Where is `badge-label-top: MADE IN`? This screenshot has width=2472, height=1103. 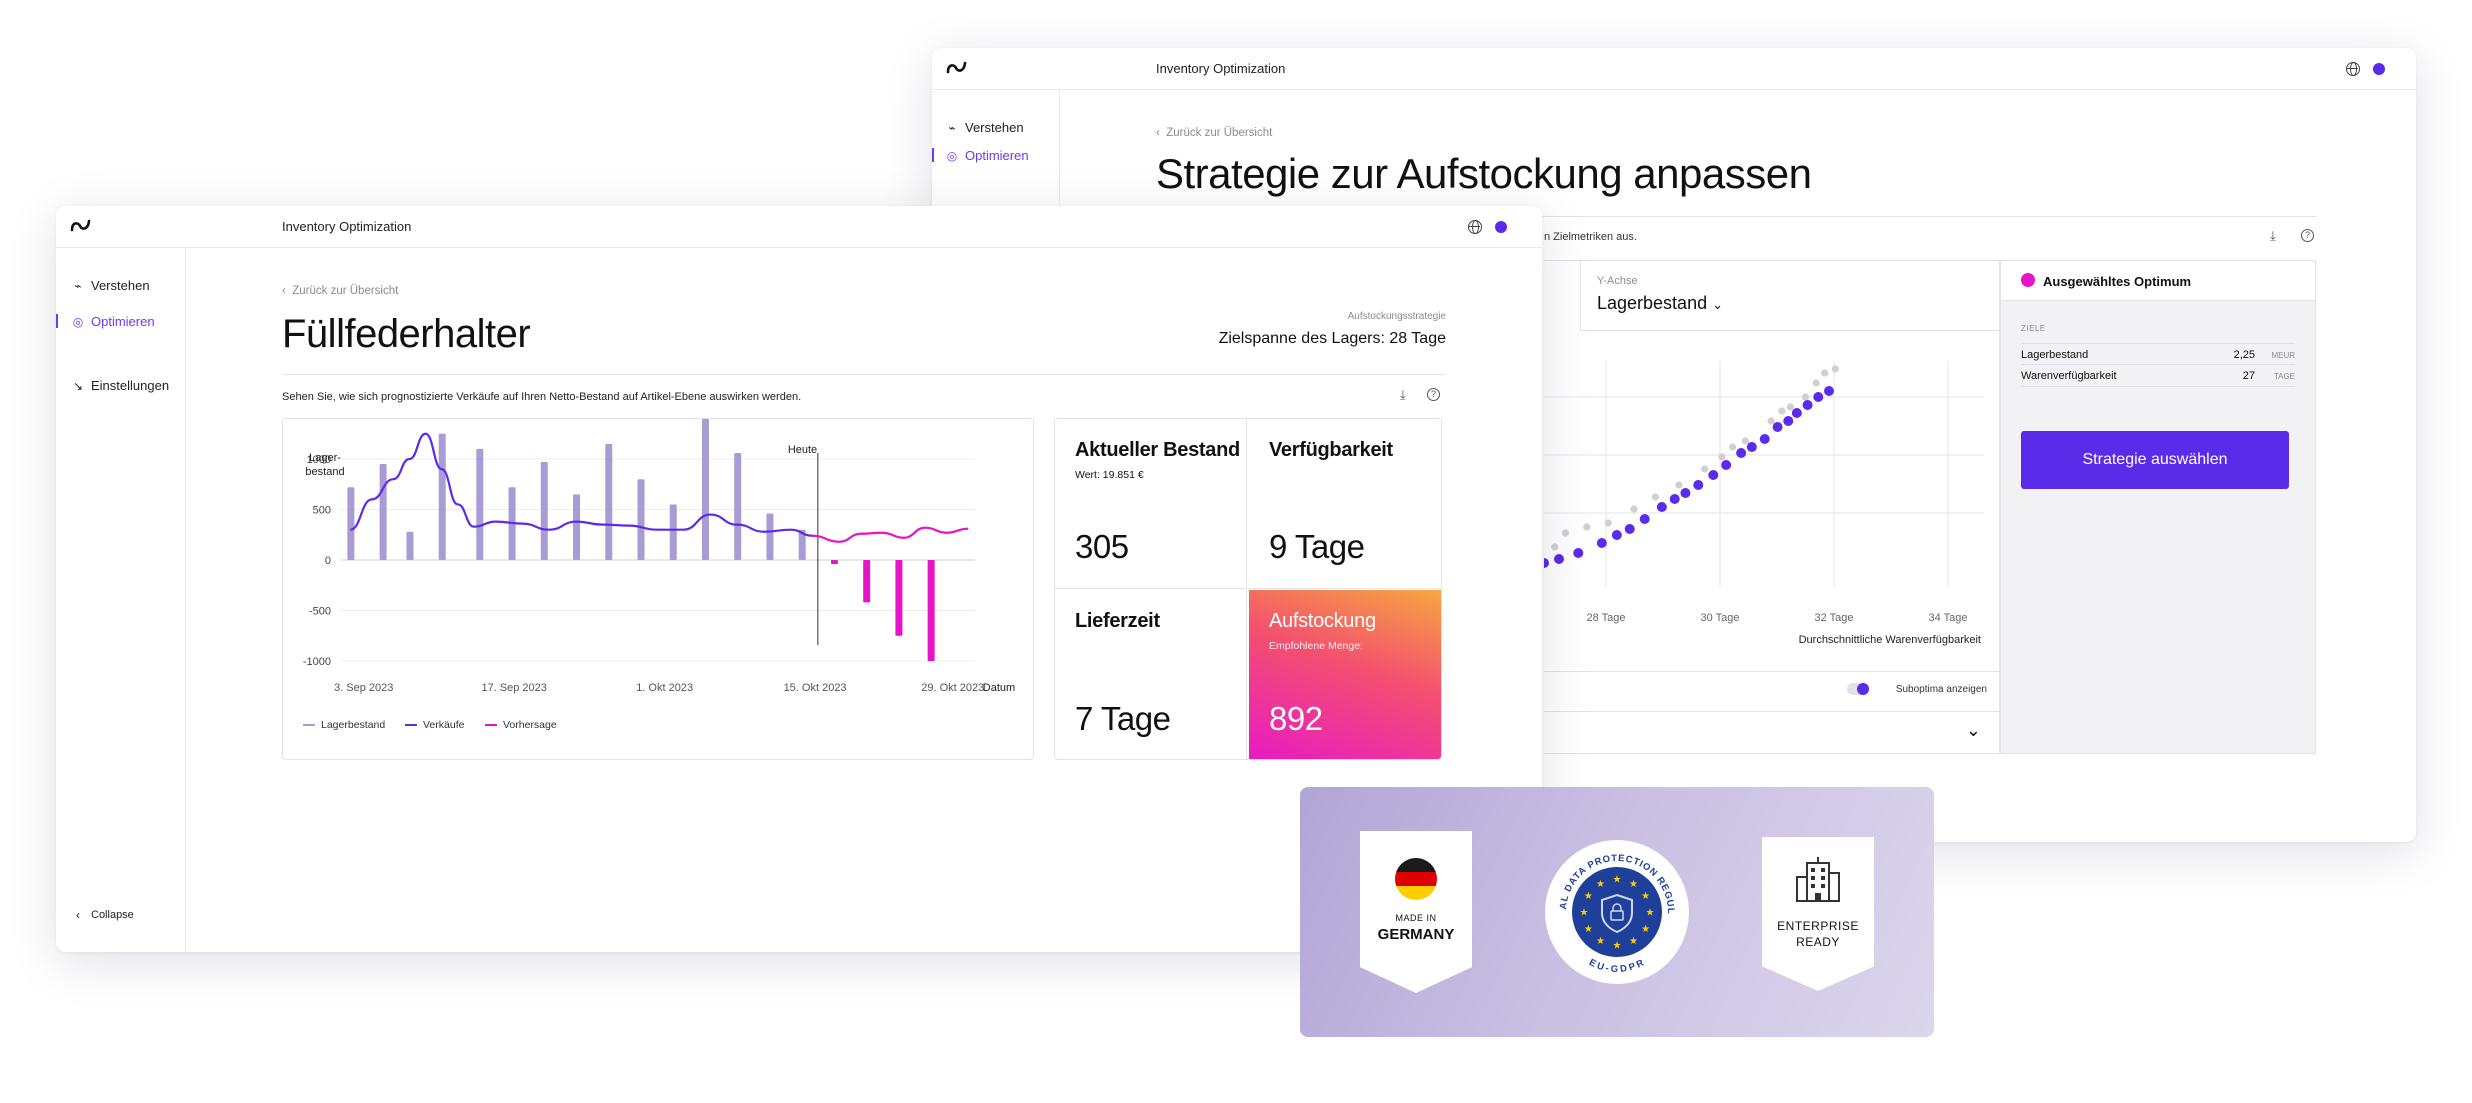
badge-label-top: MADE IN is located at coordinates (1416, 918).